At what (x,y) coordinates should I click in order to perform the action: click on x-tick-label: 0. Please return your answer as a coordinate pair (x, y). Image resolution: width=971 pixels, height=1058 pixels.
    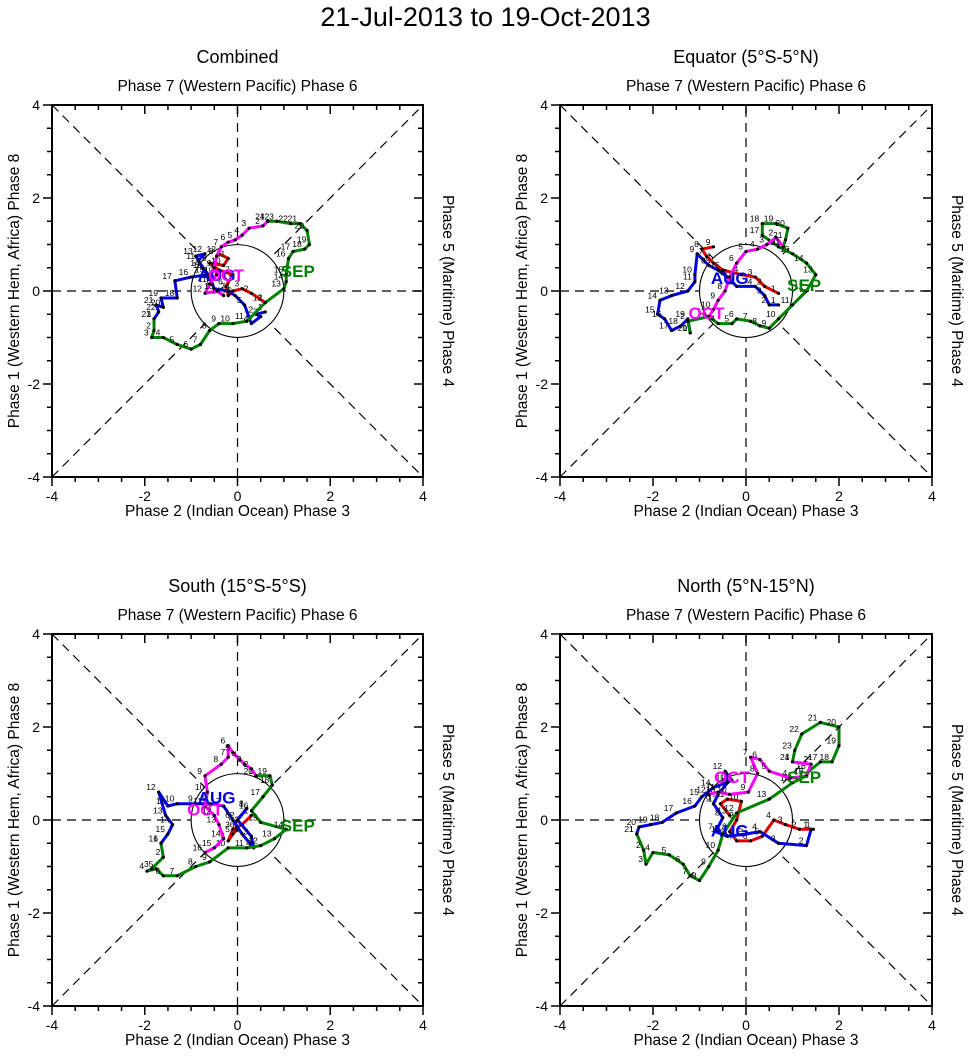
    Looking at the image, I should click on (238, 496).